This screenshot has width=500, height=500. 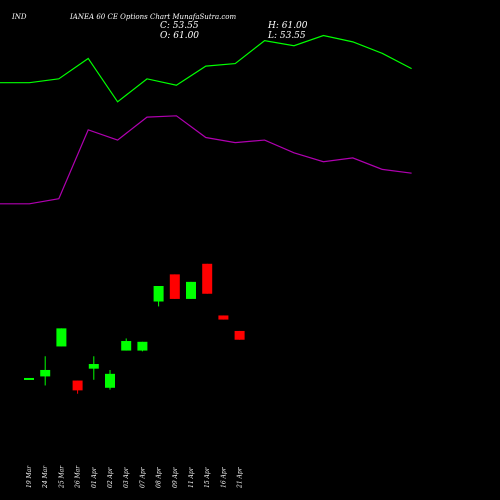 What do you see at coordinates (110, 477) in the screenshot?
I see `x-tick-label: 02 Apr` at bounding box center [110, 477].